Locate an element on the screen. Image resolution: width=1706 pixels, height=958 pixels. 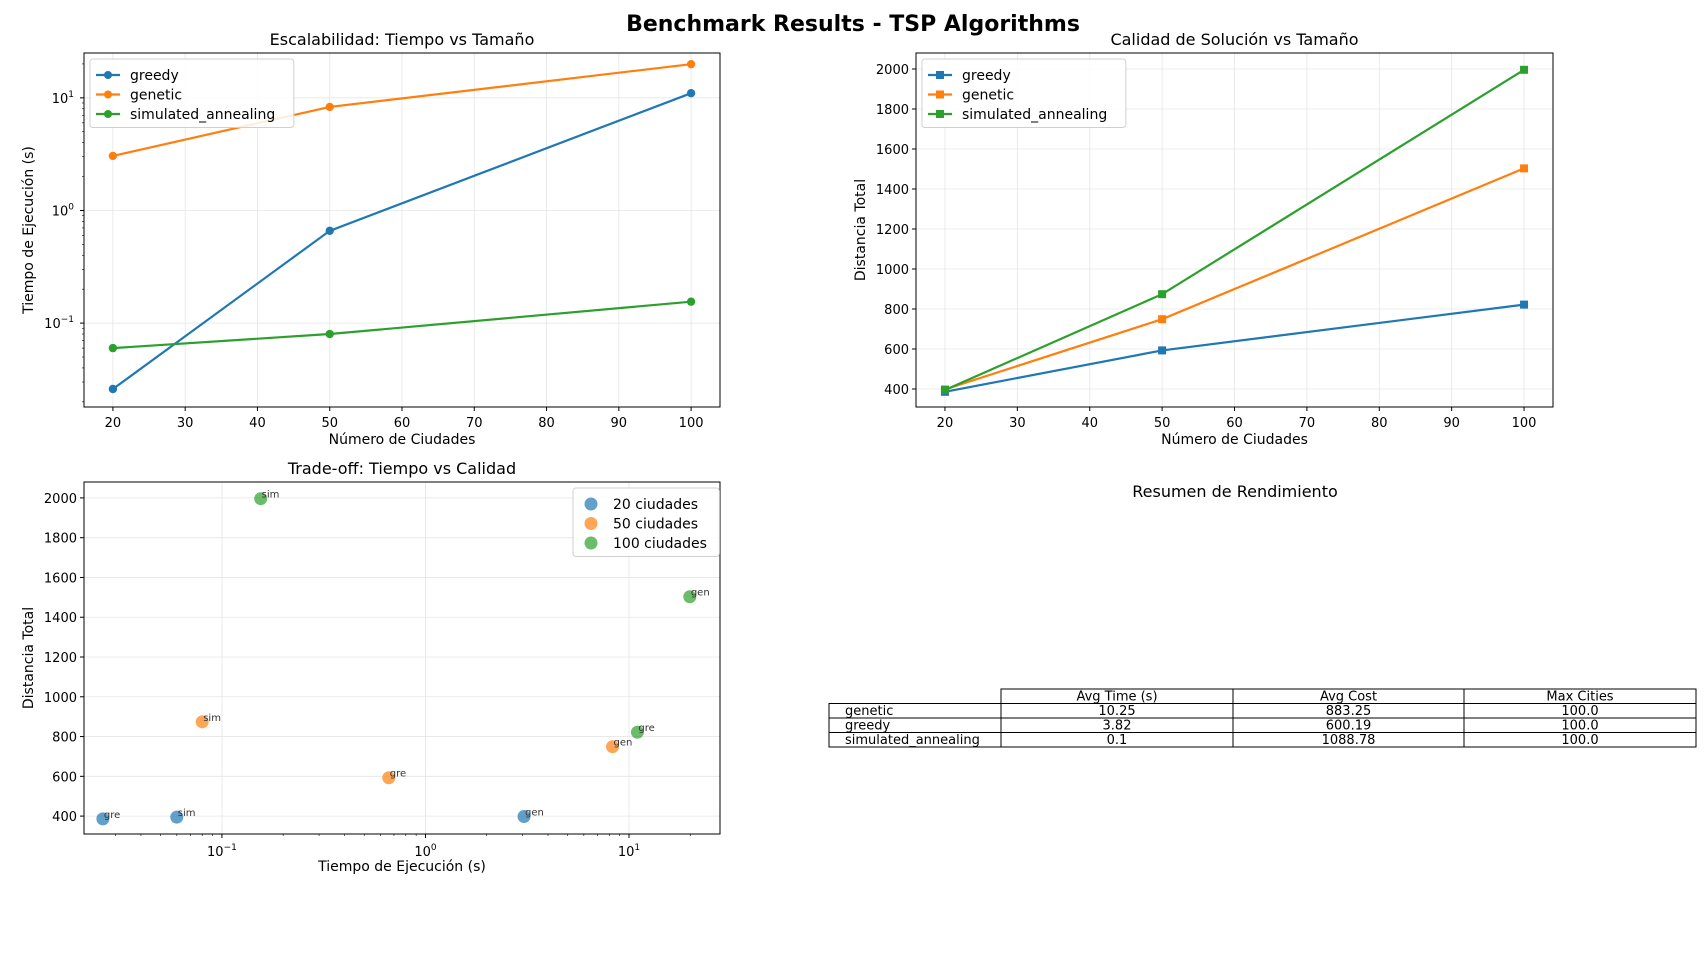
y-tick-label: 10⁻¹ is located at coordinates (59, 323).